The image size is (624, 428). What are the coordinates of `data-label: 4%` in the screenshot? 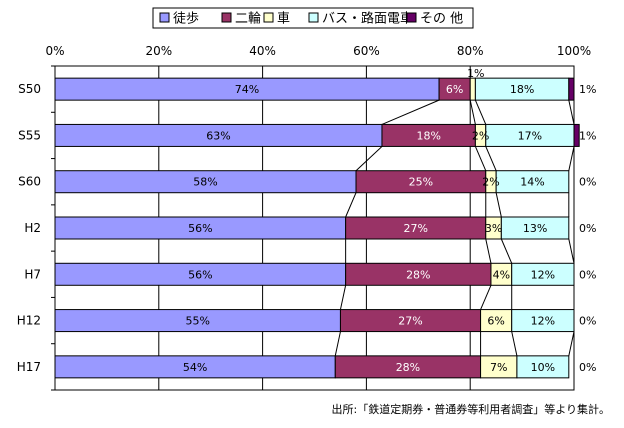 It's located at (501, 274).